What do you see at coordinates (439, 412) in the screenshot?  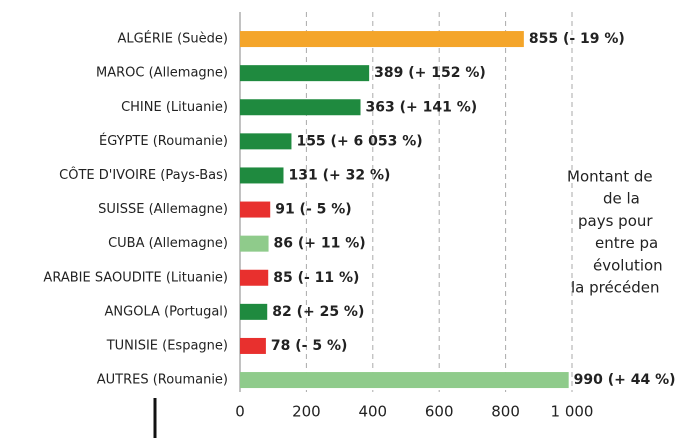 I see `x-tick-label: 600` at bounding box center [439, 412].